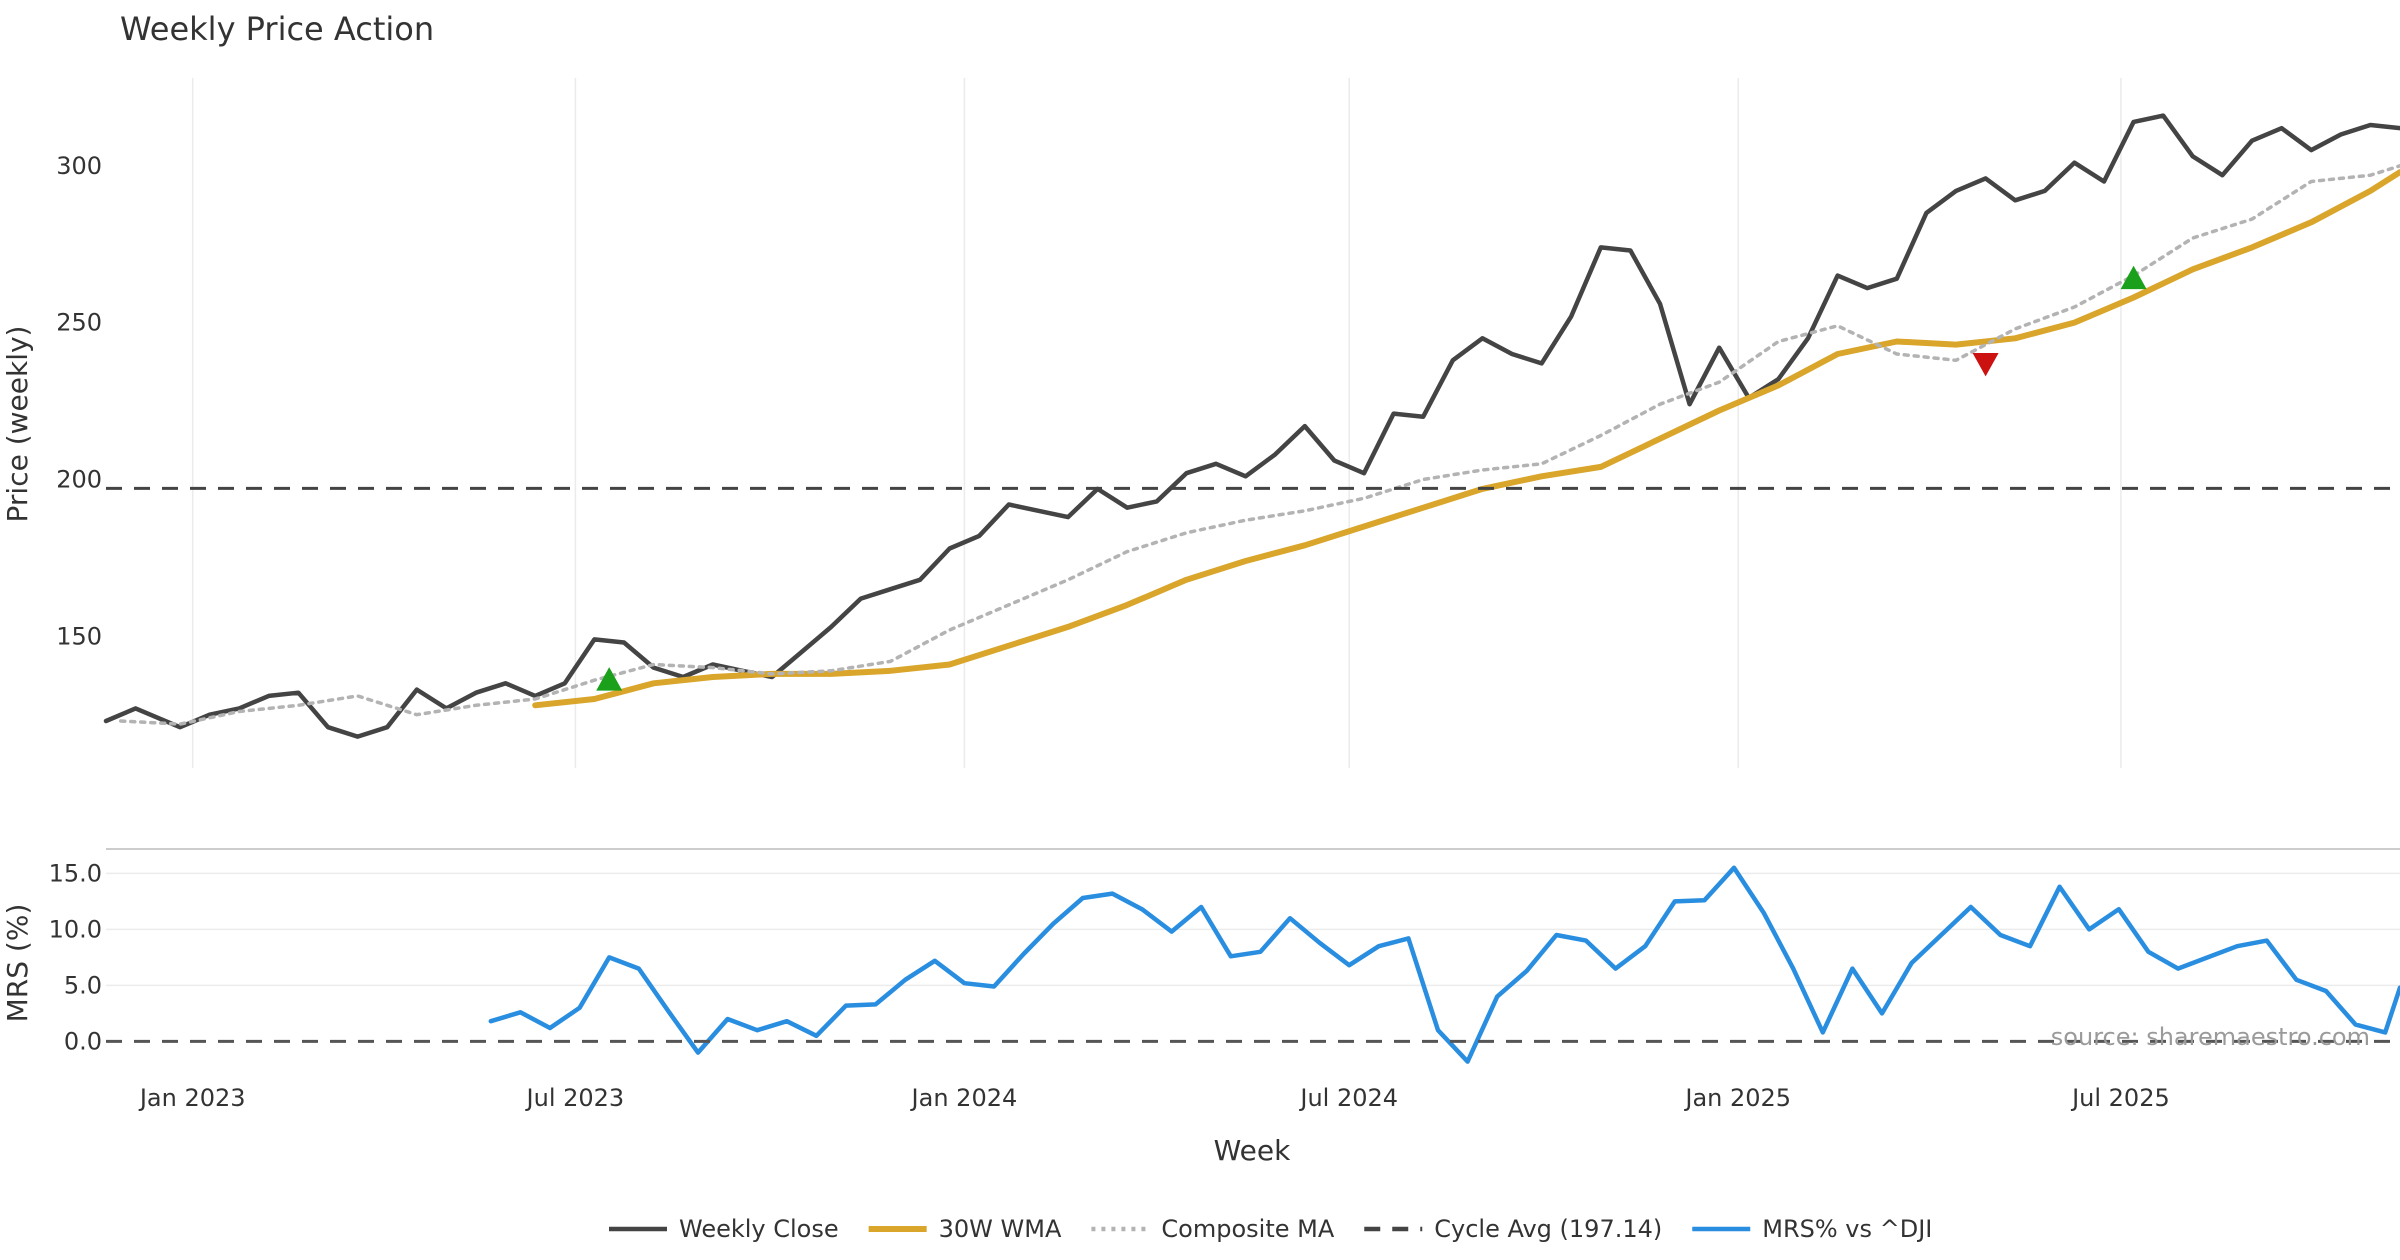  I want to click on legend-label: Cycle Avg (197.14), so click(1548, 1229).